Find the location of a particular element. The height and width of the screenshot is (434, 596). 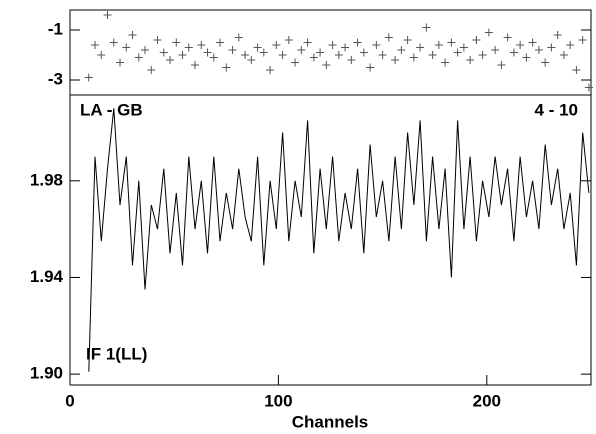

x-axis-label: Channels is located at coordinates (330, 421).